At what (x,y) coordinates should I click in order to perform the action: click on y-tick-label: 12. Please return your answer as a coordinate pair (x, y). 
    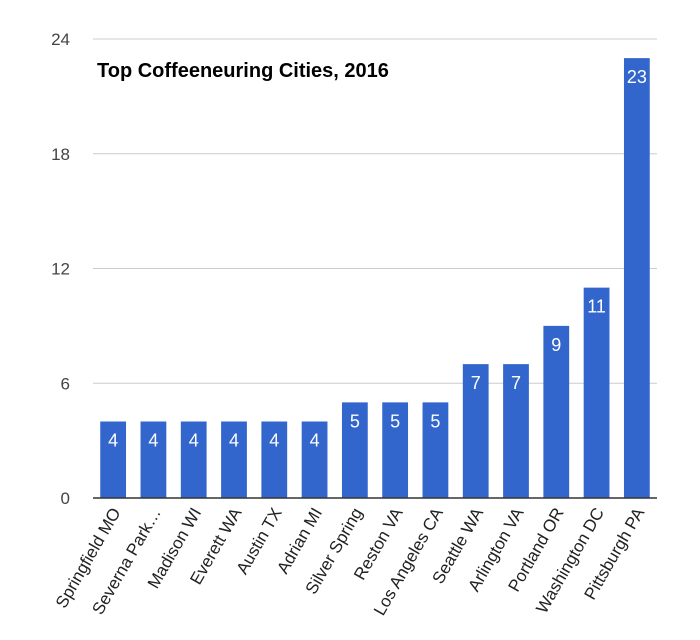
    Looking at the image, I should click on (60, 269).